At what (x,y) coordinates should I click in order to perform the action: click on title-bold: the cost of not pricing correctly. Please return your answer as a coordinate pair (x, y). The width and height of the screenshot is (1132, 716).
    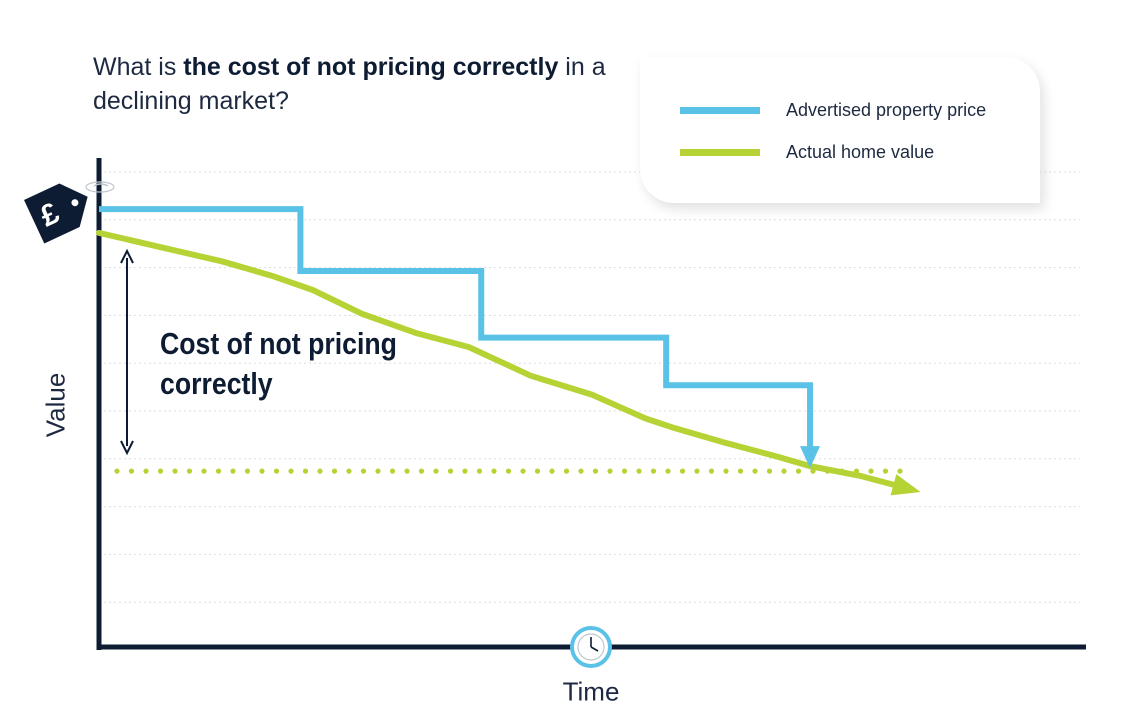
    Looking at the image, I should click on (371, 67).